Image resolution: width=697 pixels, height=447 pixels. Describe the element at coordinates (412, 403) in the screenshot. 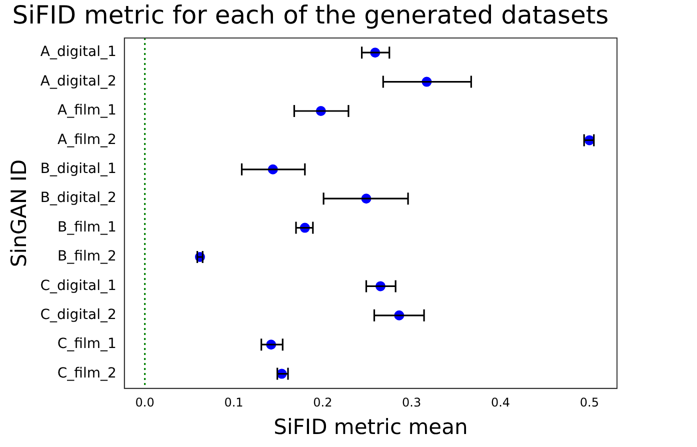

I see `x-tick-label: 0.3` at that location.